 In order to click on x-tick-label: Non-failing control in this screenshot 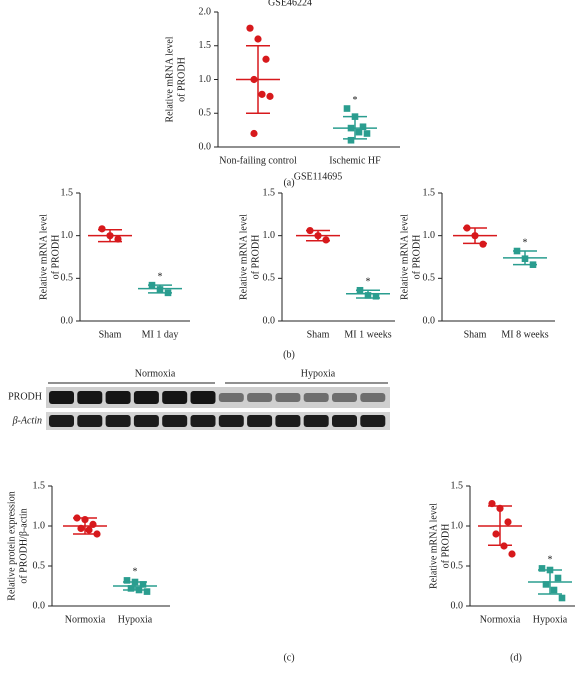, I will do `click(258, 160)`.